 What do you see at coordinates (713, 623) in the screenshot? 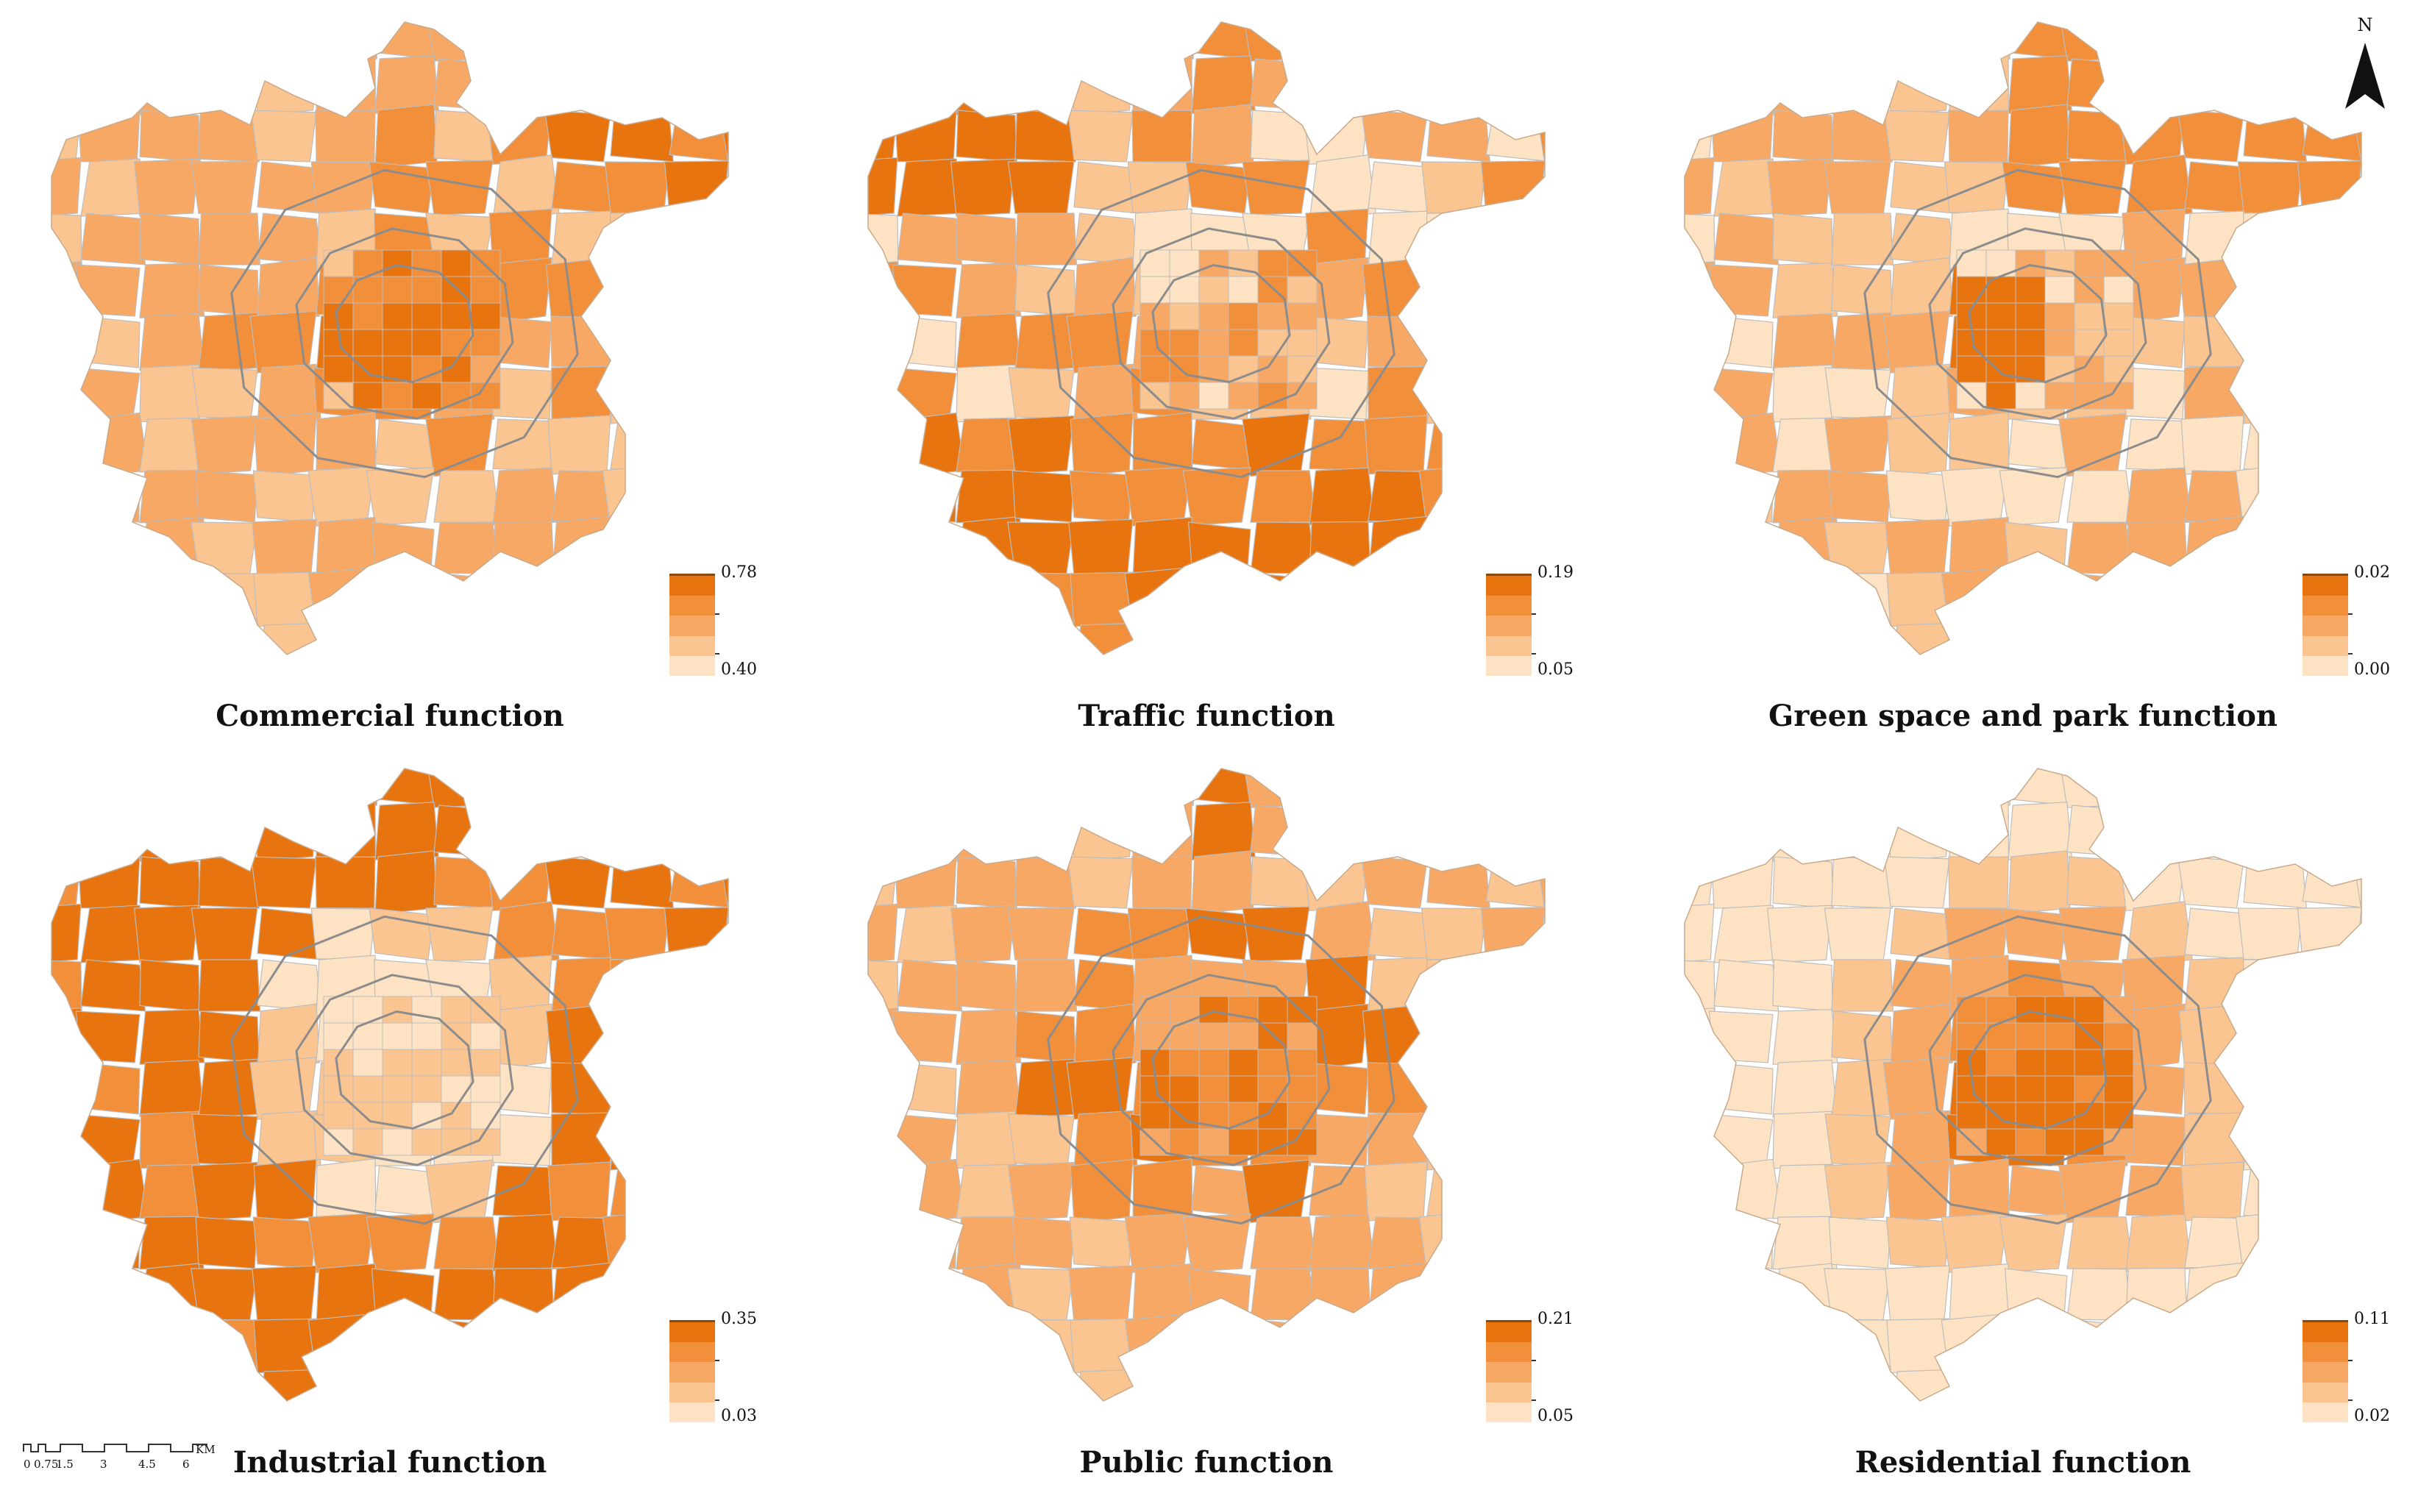
I see `legend: 0.78 0.40` at bounding box center [713, 623].